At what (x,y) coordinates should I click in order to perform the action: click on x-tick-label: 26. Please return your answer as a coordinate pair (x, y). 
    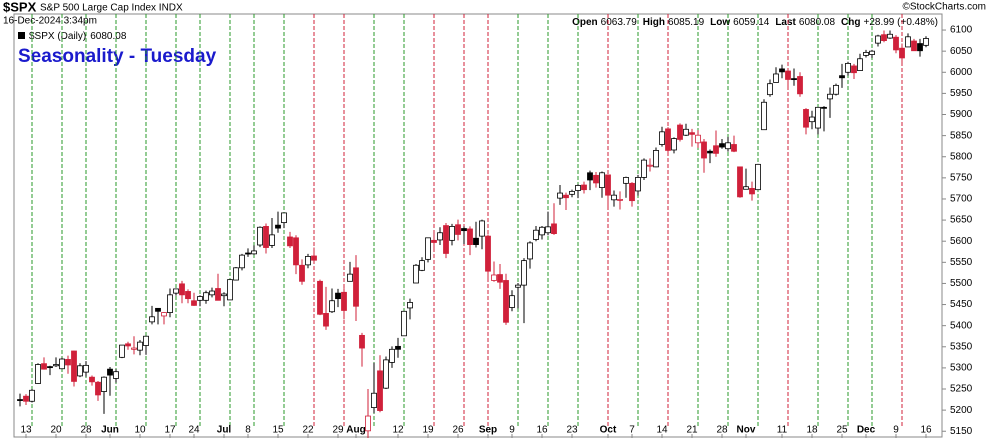
    Looking at the image, I should click on (458, 430).